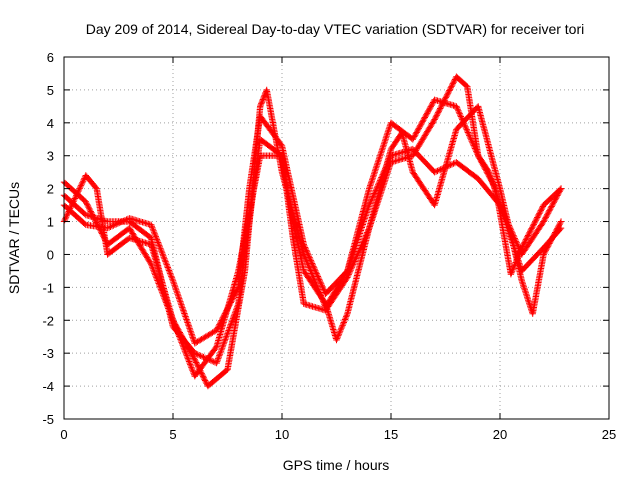 This screenshot has height=480, width=640. Describe the element at coordinates (609, 434) in the screenshot. I see `x-tick-label: 25` at that location.